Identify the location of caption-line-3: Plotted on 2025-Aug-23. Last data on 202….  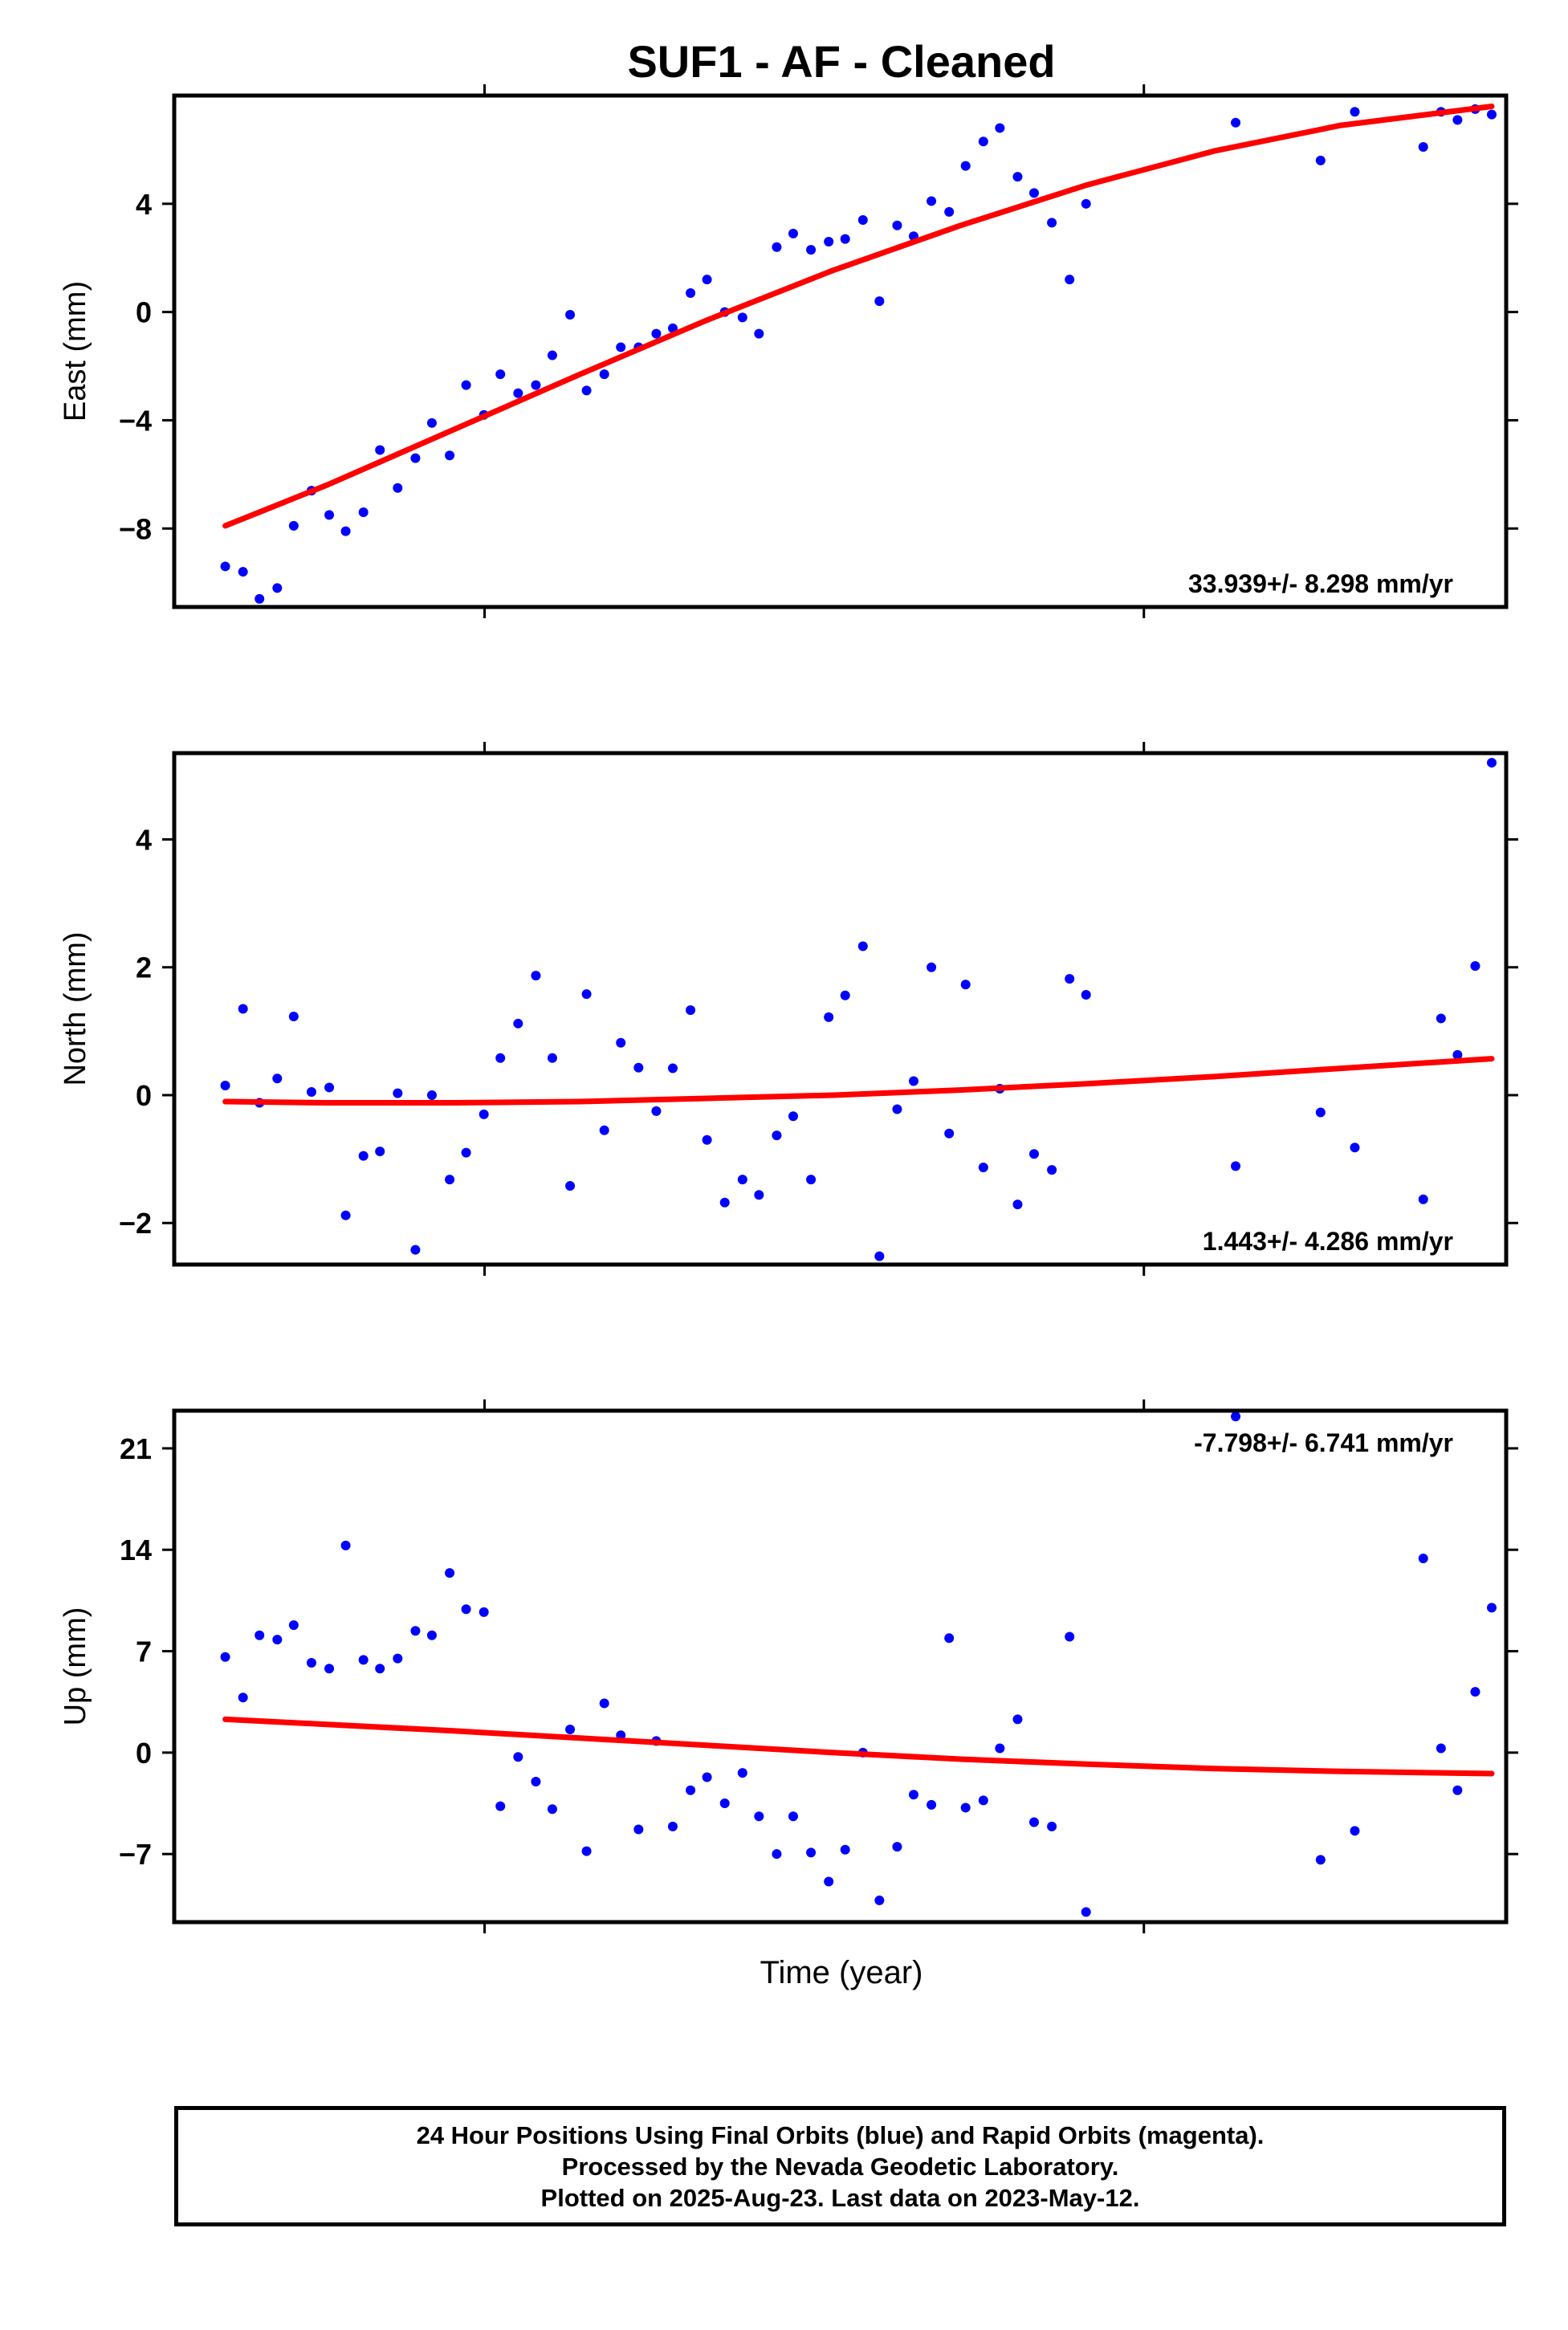
(840, 2197).